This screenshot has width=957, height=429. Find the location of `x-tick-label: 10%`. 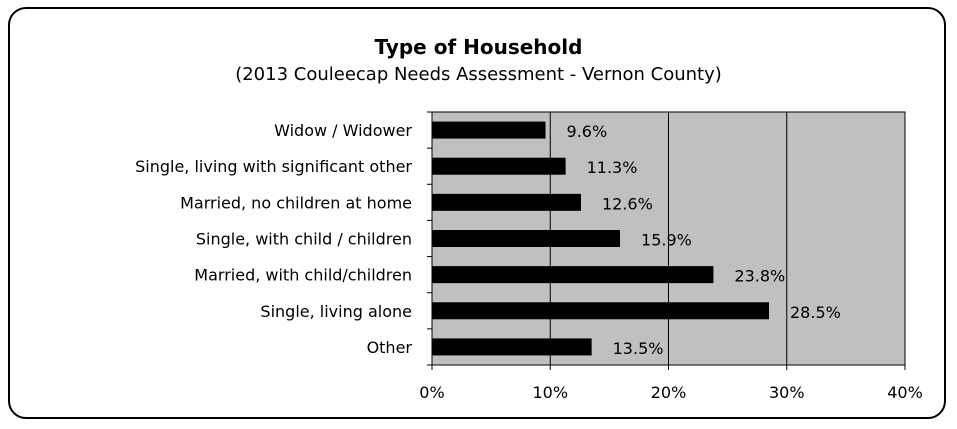

x-tick-label: 10% is located at coordinates (550, 392).